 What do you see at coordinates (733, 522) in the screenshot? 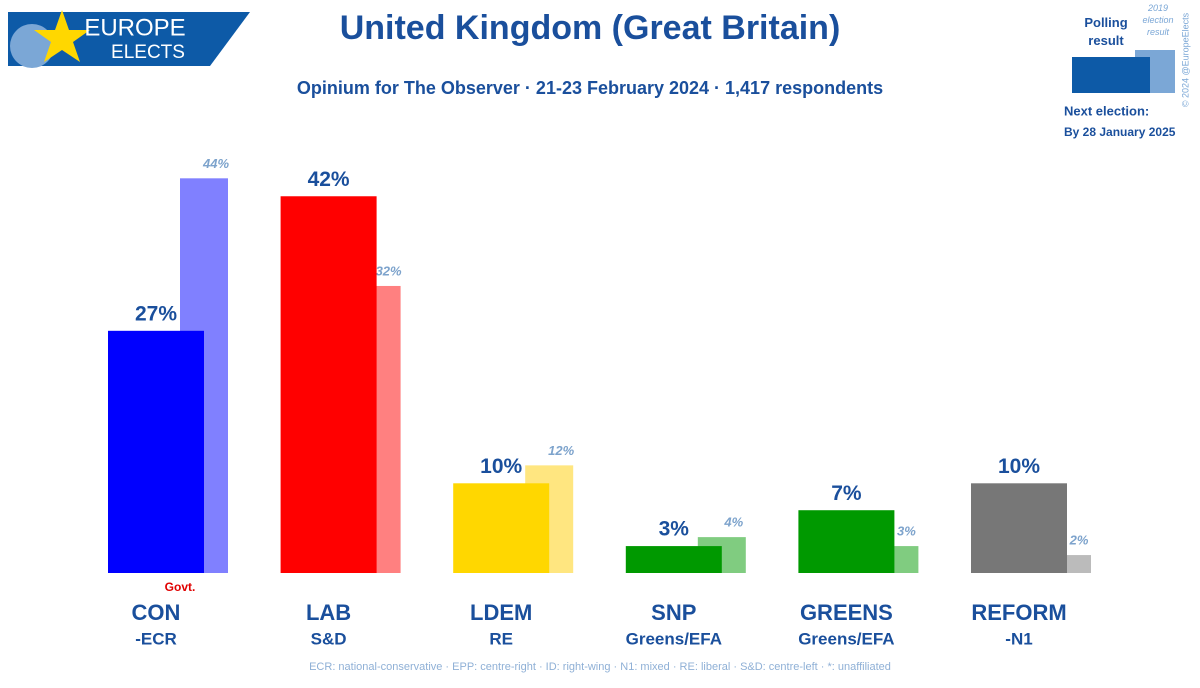
I see `value-label-previous: 4%` at bounding box center [733, 522].